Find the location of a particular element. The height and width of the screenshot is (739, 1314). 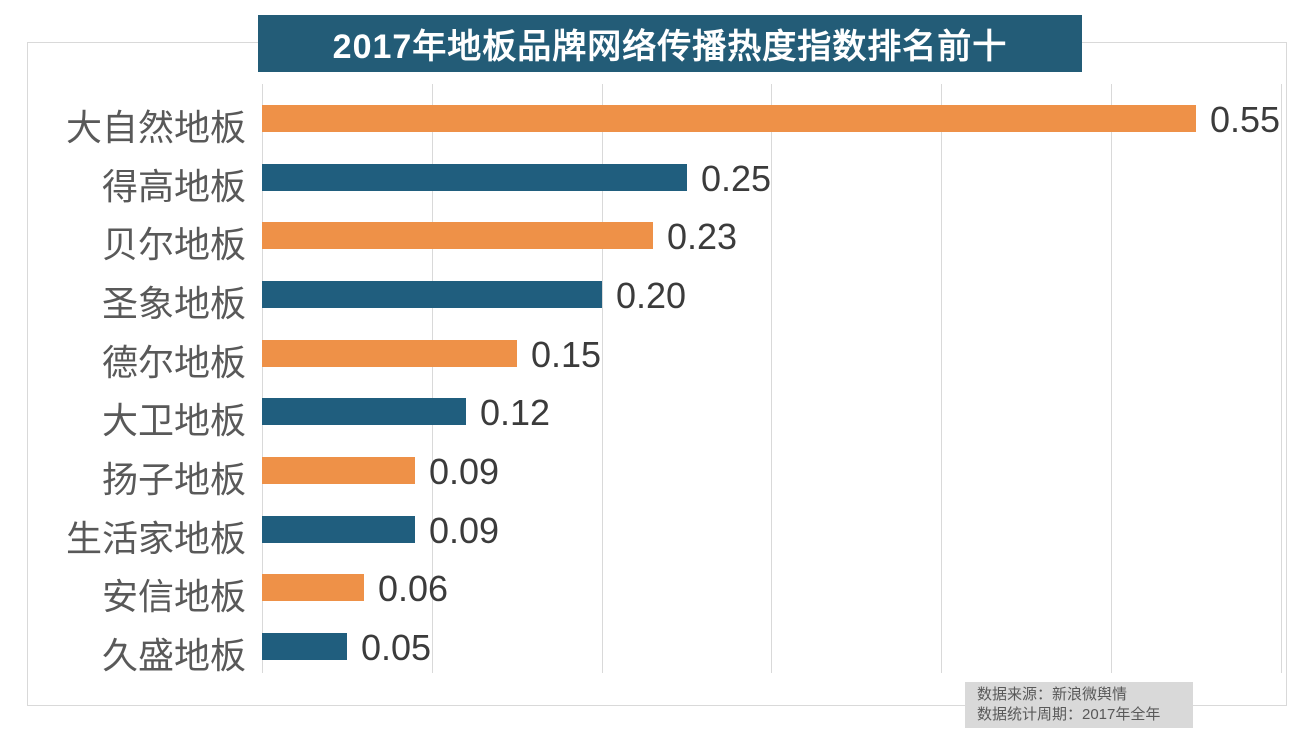

chart-title-banner: 2017年地板品牌网络传播热度指数排名前十 is located at coordinates (670, 43).